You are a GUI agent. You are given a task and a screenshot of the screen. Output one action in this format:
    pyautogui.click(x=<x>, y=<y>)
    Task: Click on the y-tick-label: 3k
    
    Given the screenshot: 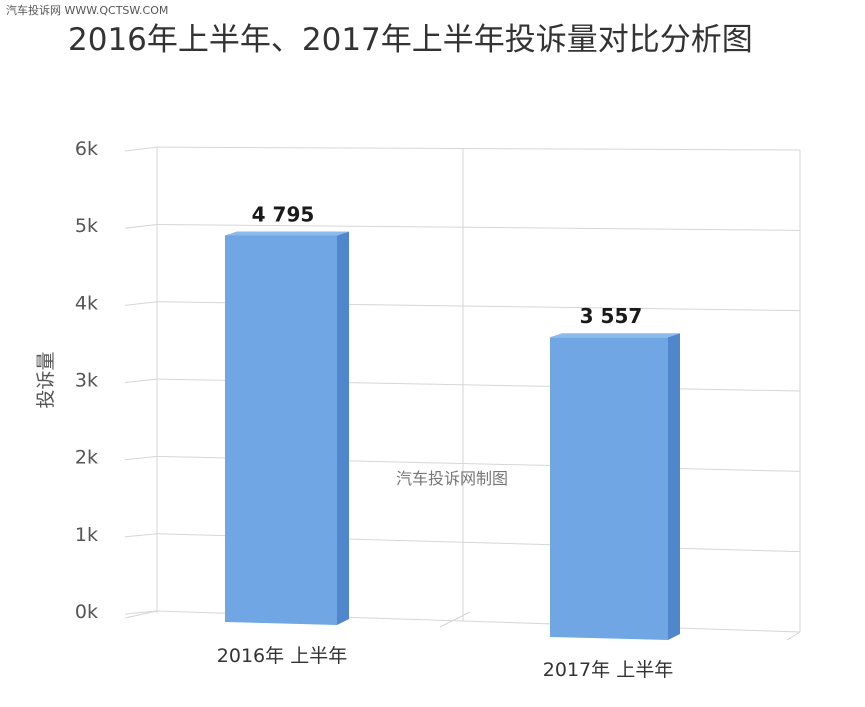 What is the action you would take?
    pyautogui.click(x=86, y=381)
    